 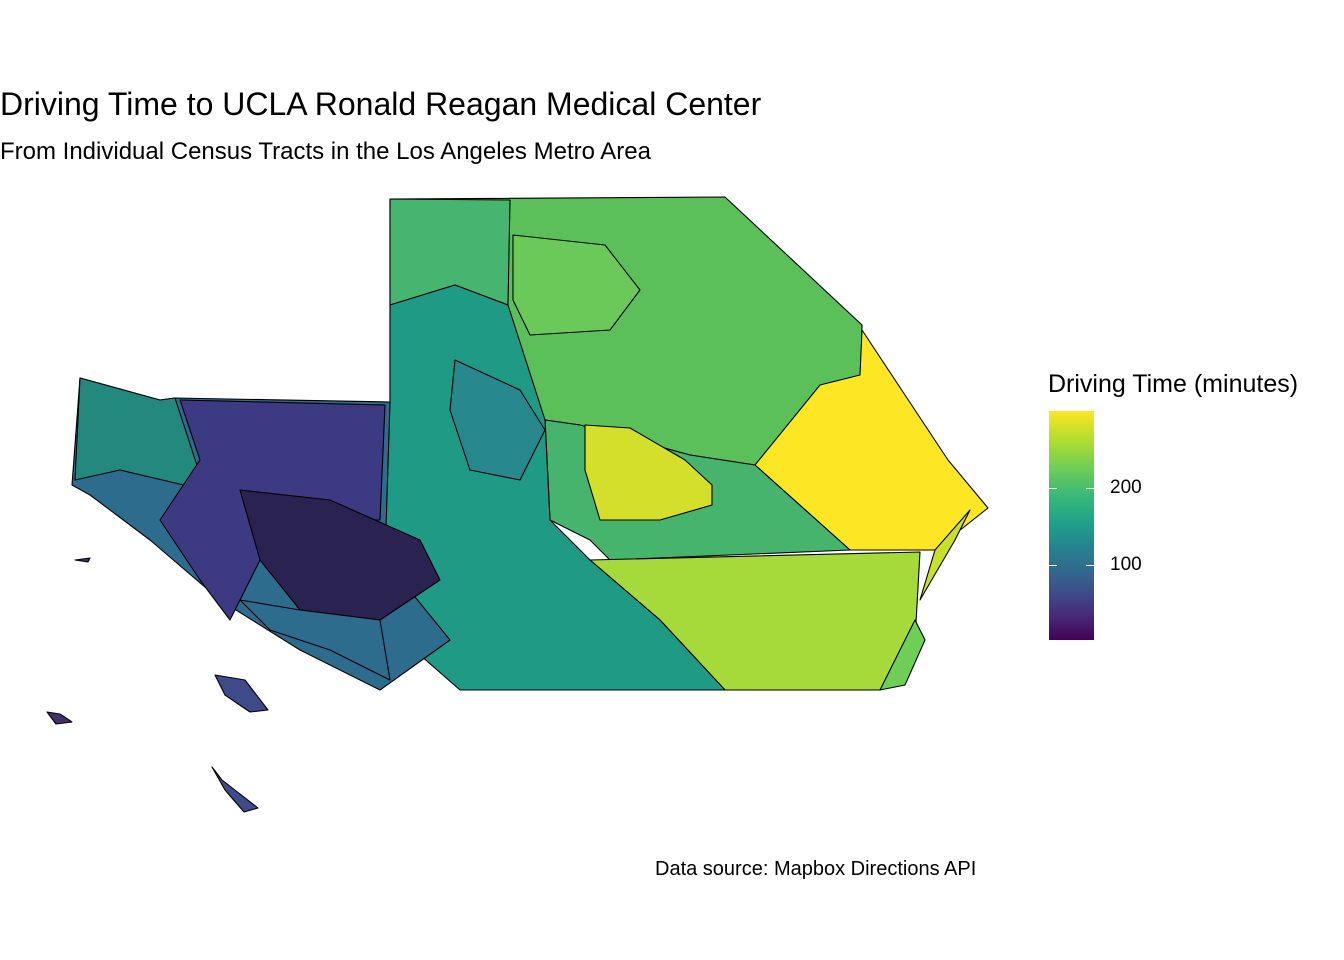 What do you see at coordinates (497, 420) in the screenshot?
I see `region-center-east` at bounding box center [497, 420].